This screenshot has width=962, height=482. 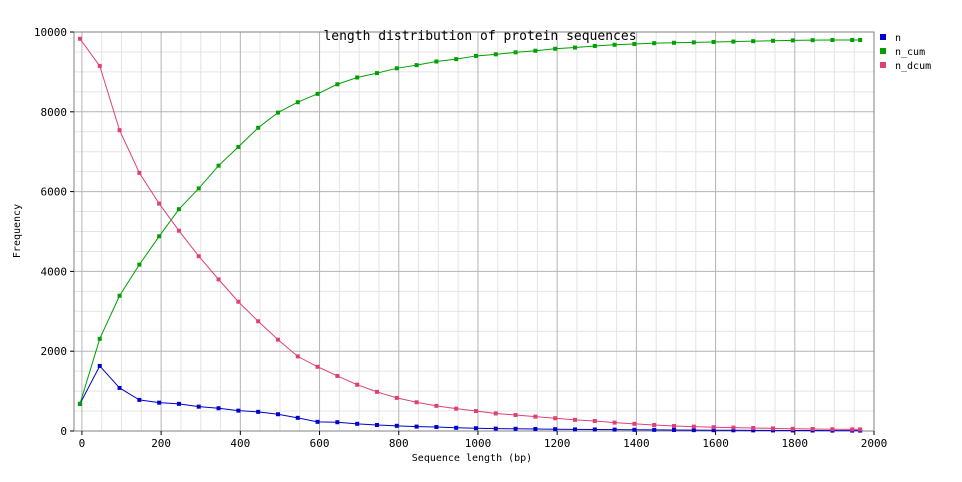 What do you see at coordinates (54, 112) in the screenshot?
I see `y-tick-label: 8000` at bounding box center [54, 112].